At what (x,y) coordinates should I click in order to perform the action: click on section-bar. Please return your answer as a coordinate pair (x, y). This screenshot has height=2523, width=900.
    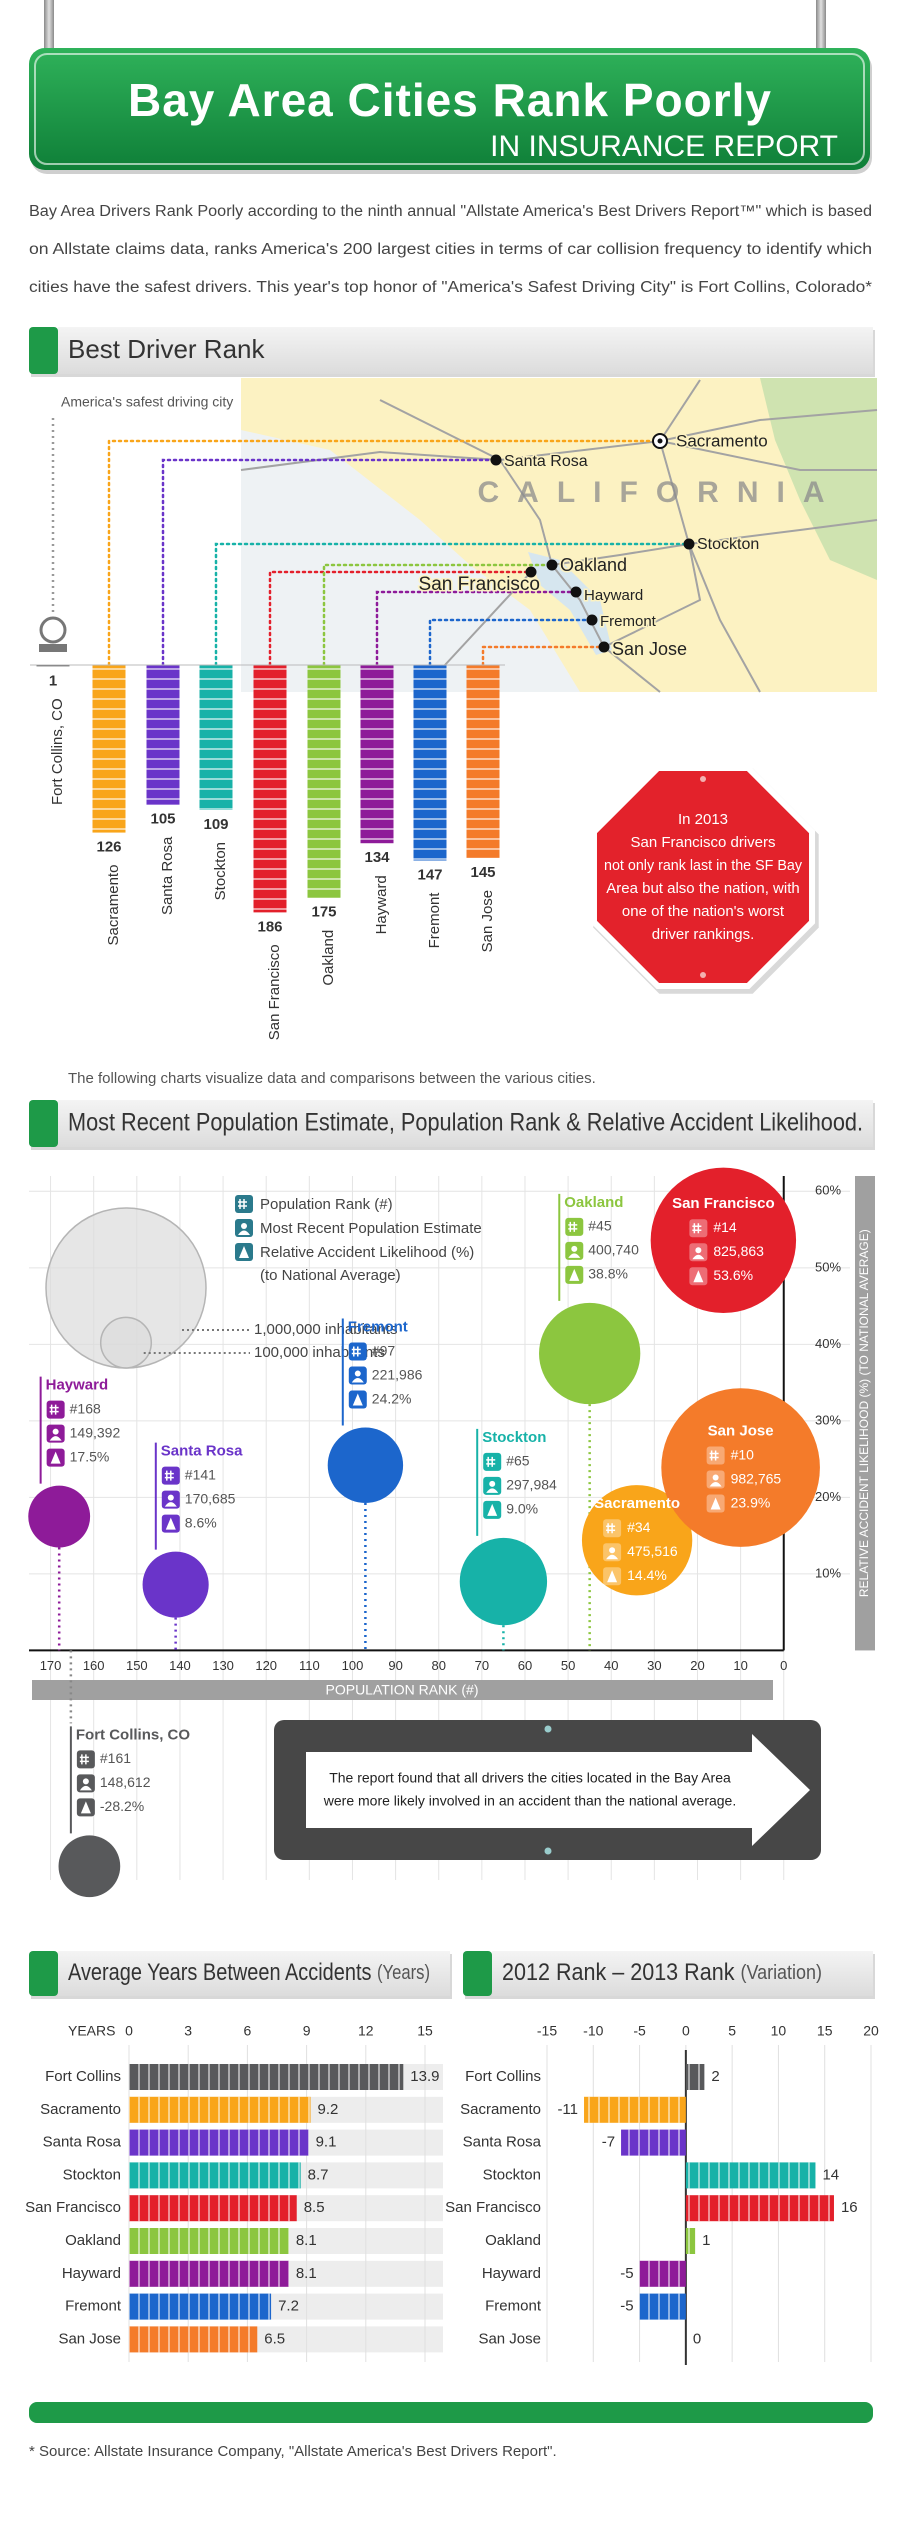
    Looking at the image, I should click on (465, 1123).